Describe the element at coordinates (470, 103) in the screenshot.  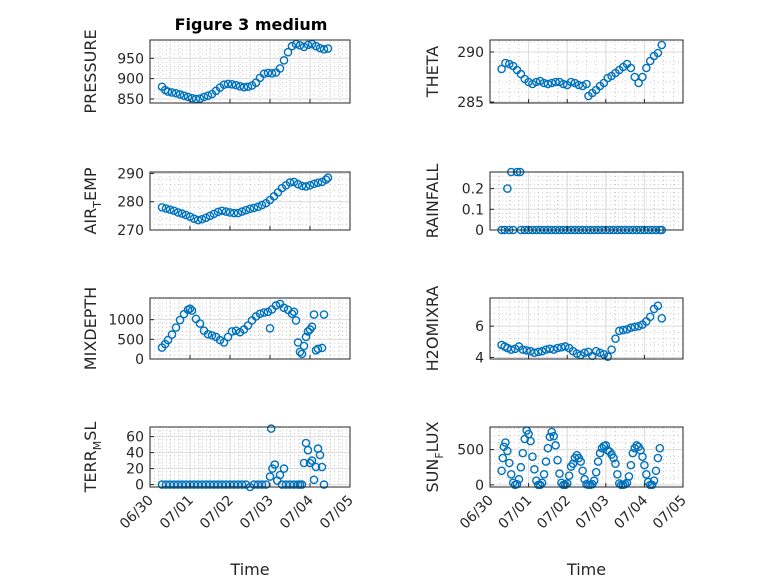
I see `panel-2-ytick-label: 285` at that location.